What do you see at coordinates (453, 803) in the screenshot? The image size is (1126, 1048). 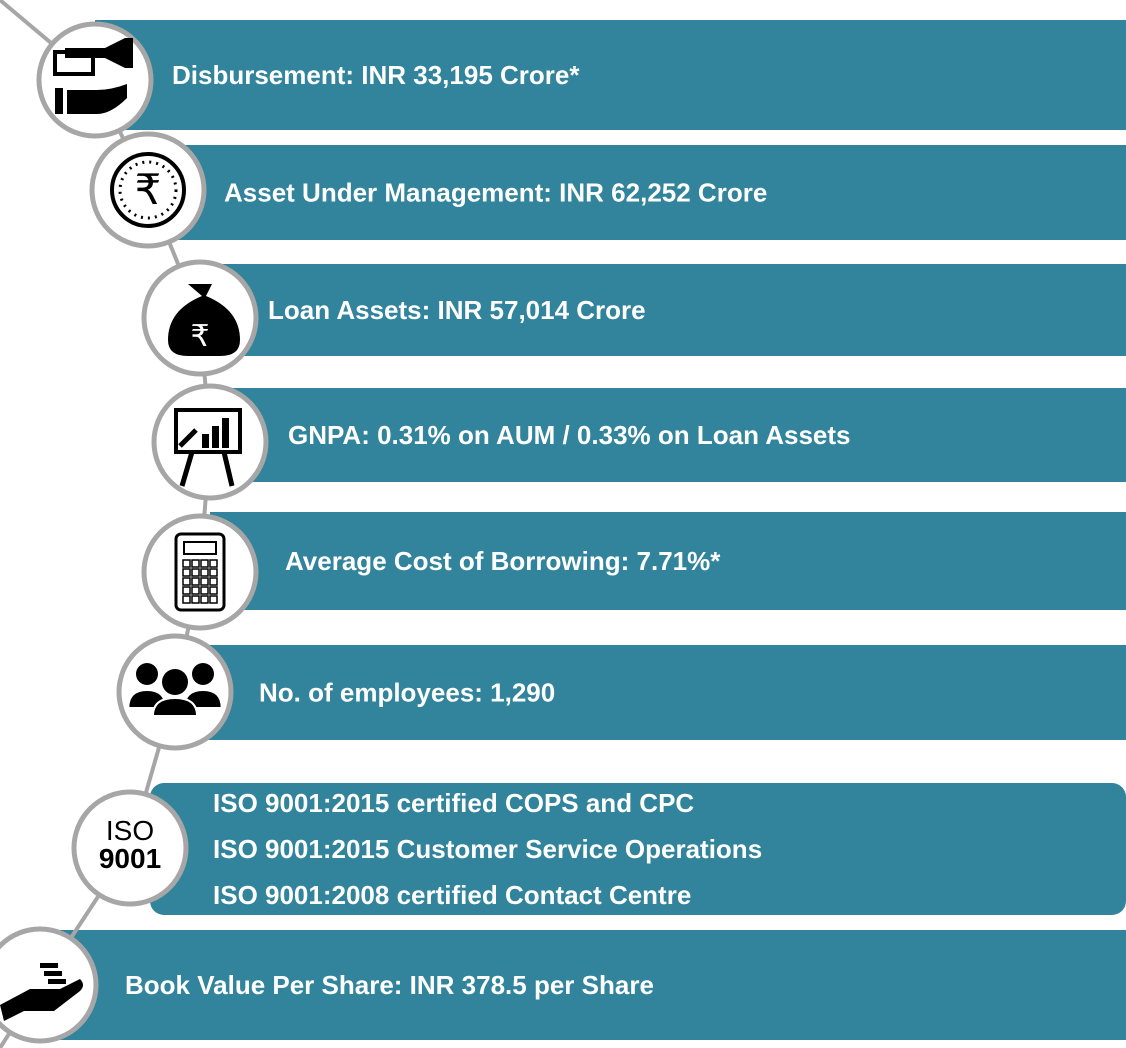 I see `info-text: ISO 9001:2015 certified COPS and CPC` at bounding box center [453, 803].